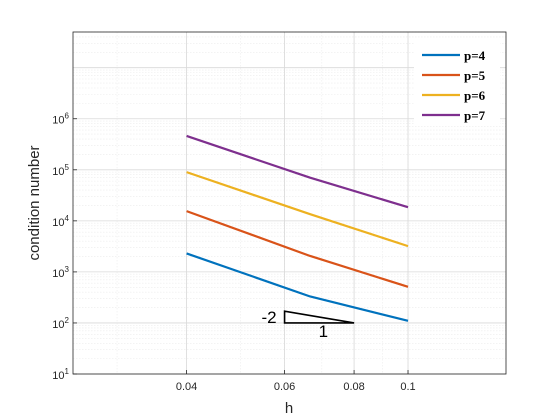  What do you see at coordinates (475, 55) in the screenshot?
I see `legend-label-p=4: p=4` at bounding box center [475, 55].